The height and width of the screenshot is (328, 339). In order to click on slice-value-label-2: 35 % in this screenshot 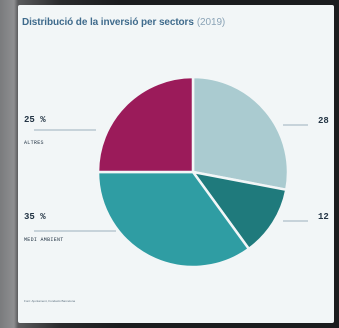, I will do `click(35, 217)`.